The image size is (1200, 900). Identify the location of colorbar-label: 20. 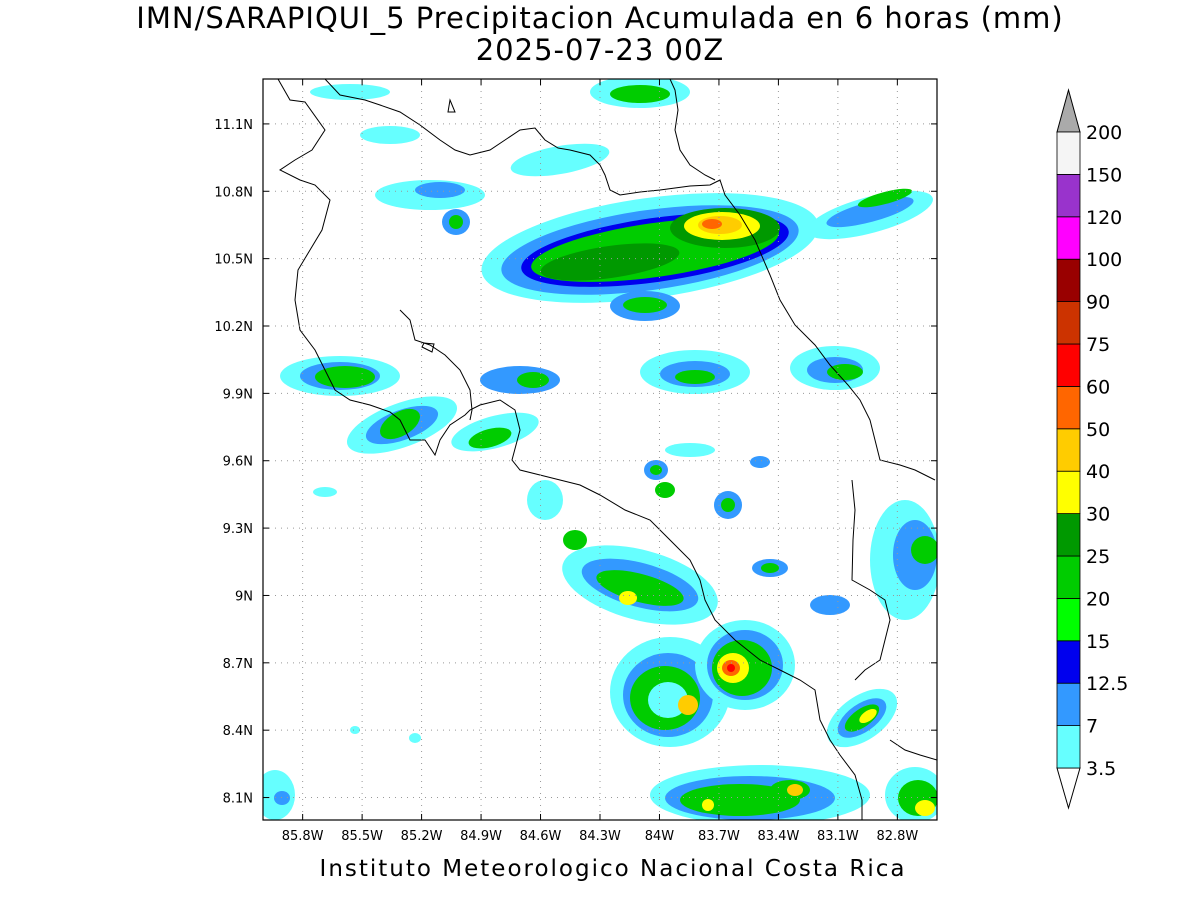
(1098, 599).